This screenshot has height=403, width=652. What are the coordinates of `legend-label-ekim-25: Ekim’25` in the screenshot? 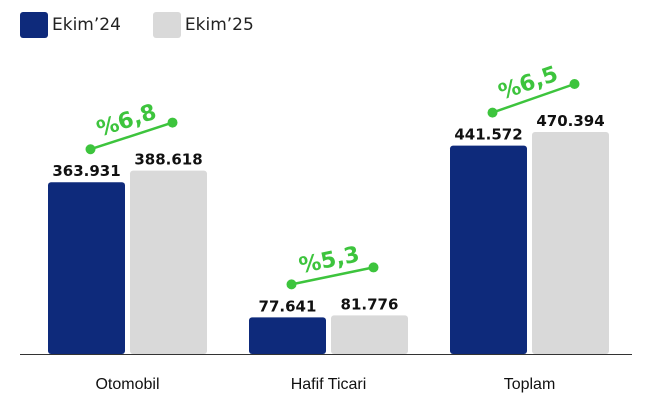 It's located at (219, 25).